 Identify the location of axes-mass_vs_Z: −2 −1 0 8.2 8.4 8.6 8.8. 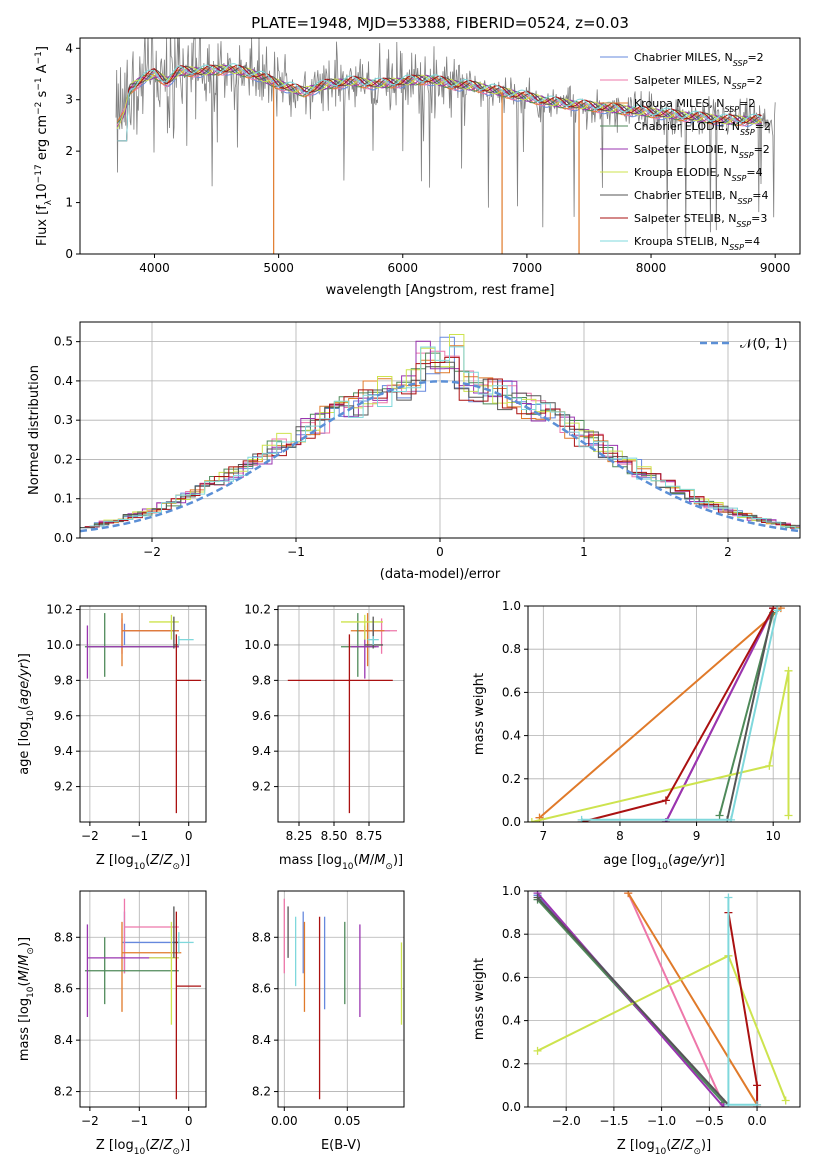
(130, 1009).